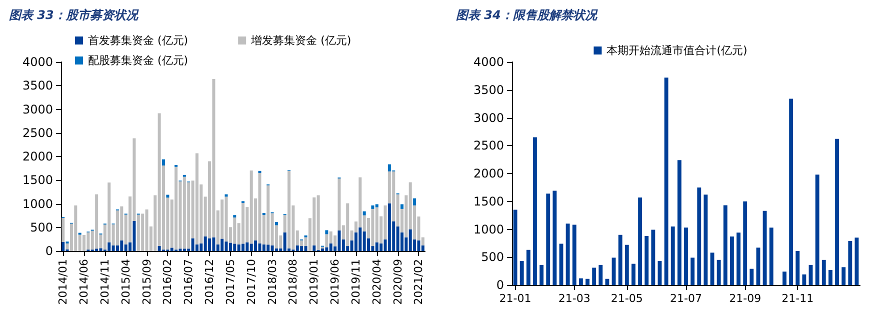 The height and width of the screenshot is (336, 894). What do you see at coordinates (105, 282) in the screenshot?
I see `x-tick-label: 2014/11` at bounding box center [105, 282].